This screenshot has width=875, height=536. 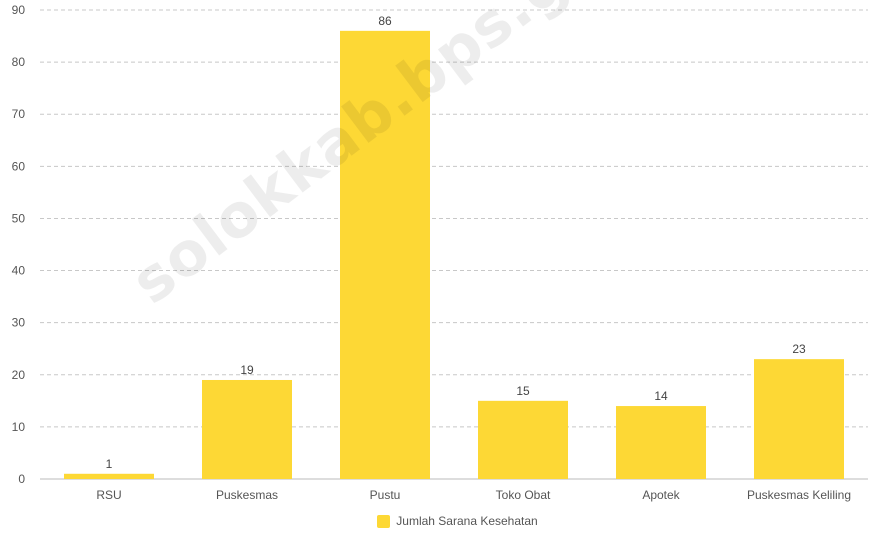 What do you see at coordinates (385, 254) in the screenshot?
I see `bar-pustu` at bounding box center [385, 254].